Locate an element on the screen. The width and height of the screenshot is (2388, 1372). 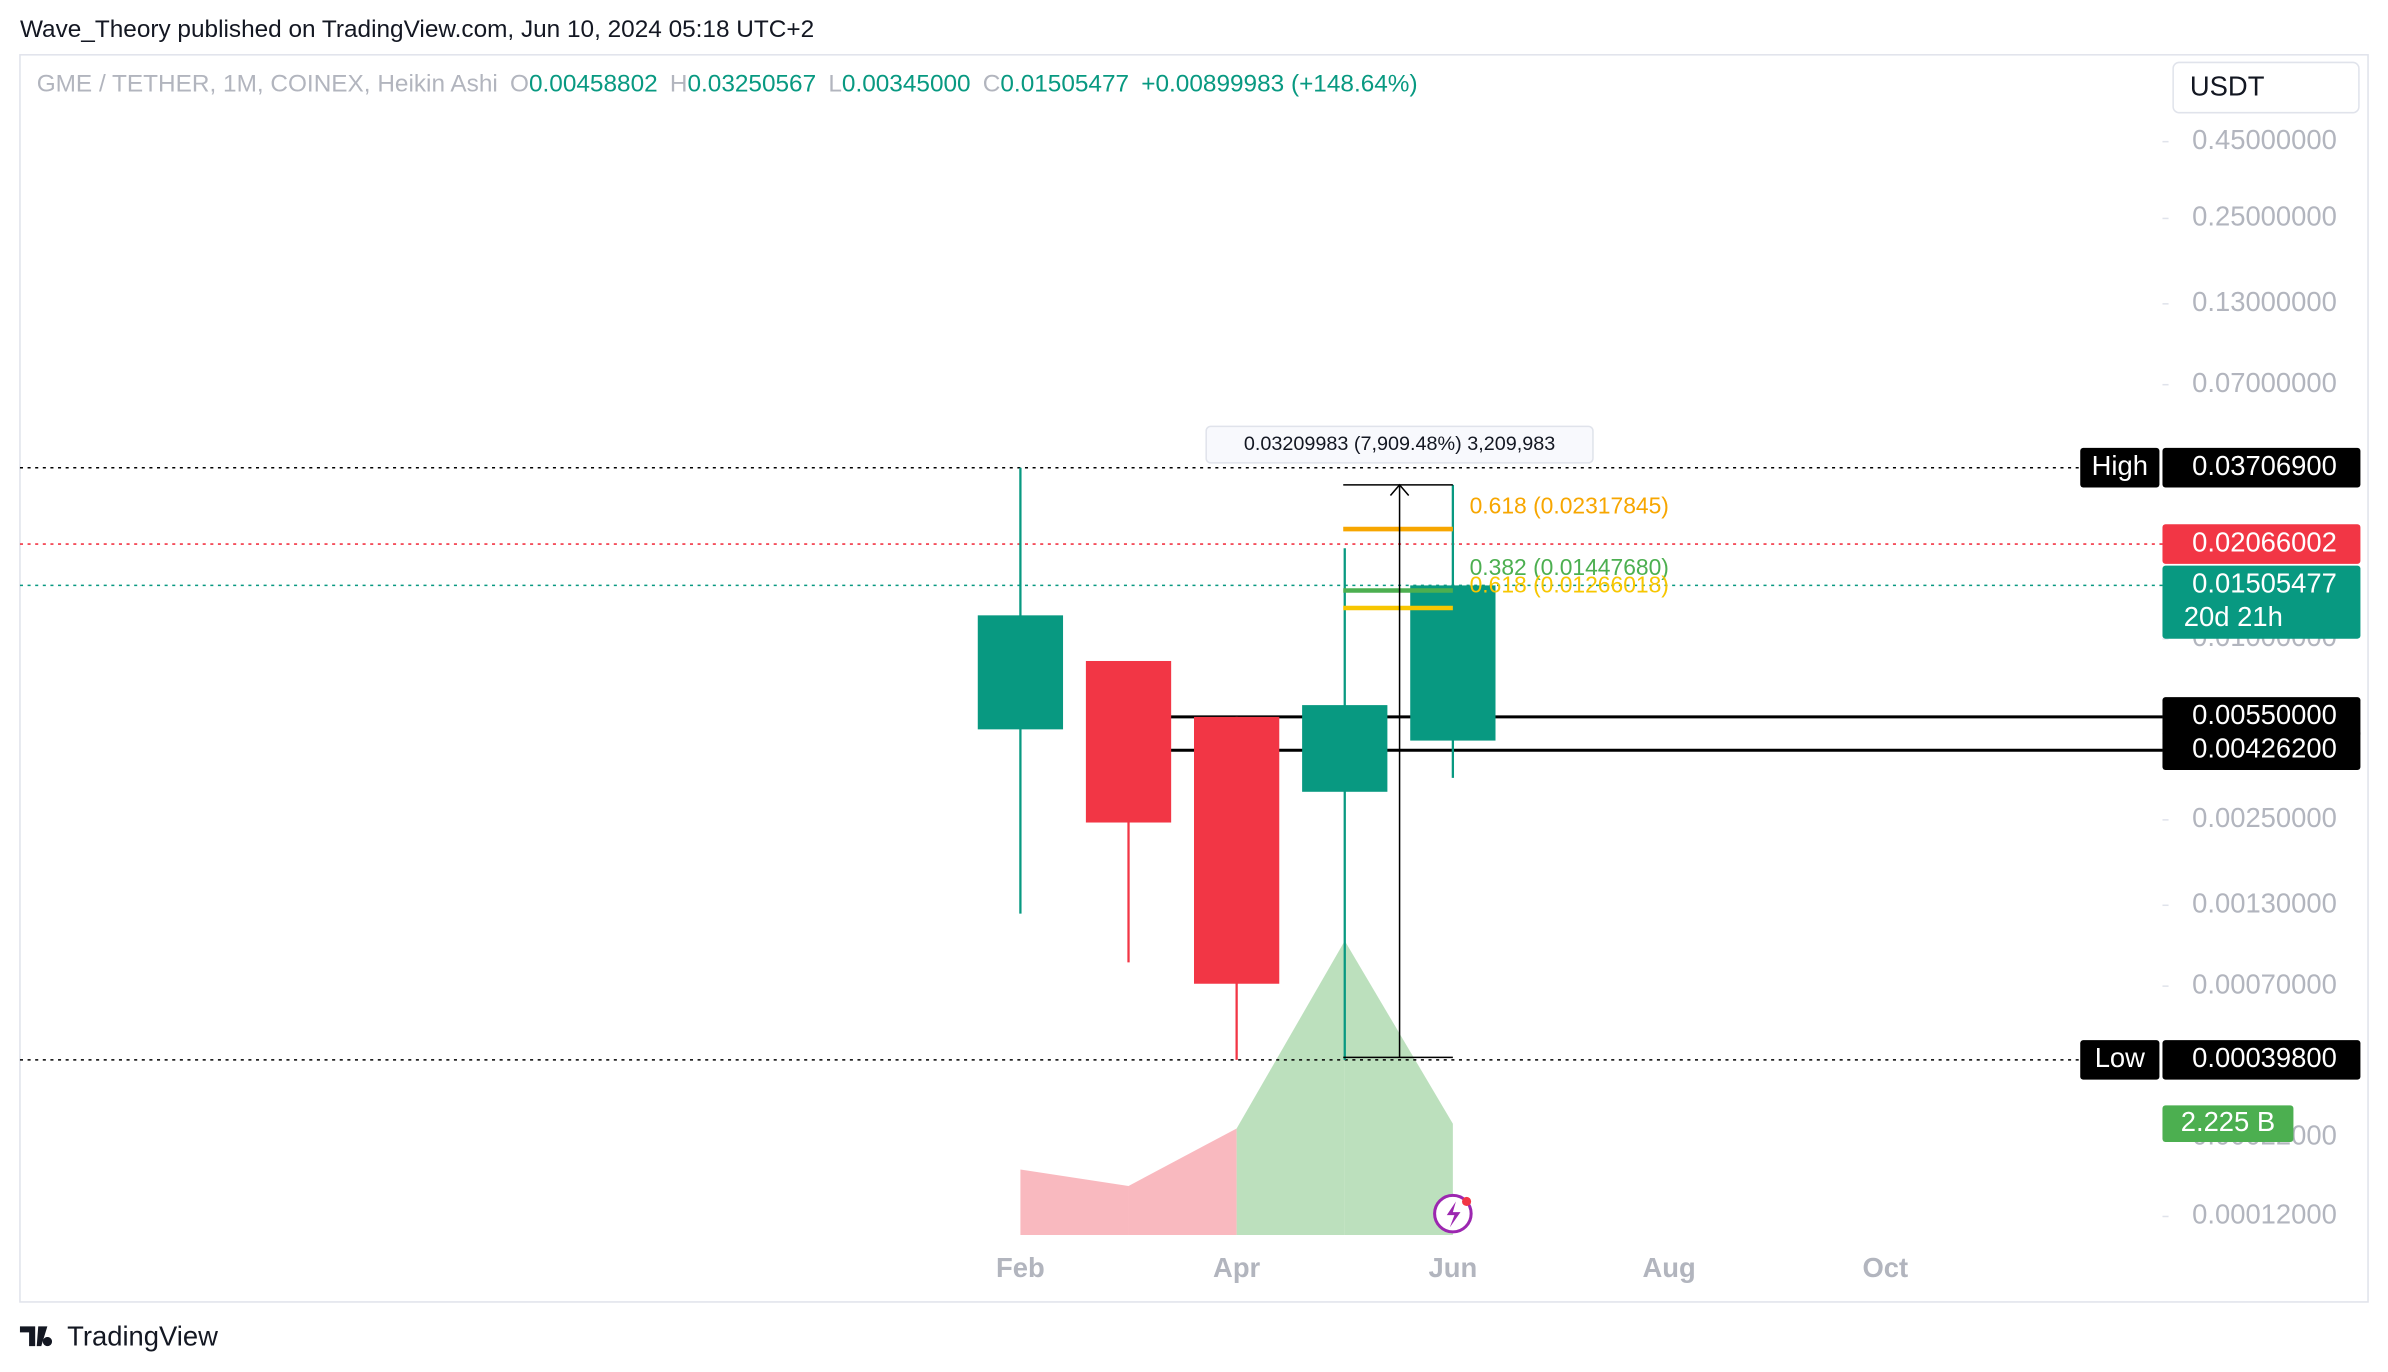
x-tick-label: Feb is located at coordinates (1020, 1267).